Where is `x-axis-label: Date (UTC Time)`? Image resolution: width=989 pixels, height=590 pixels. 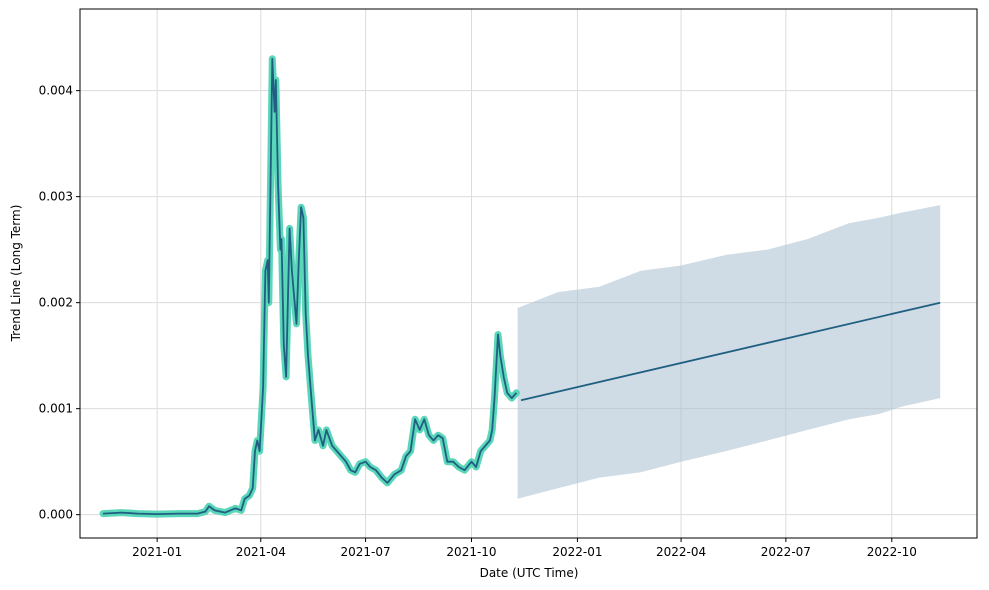
x-axis-label: Date (UTC Time) is located at coordinates (529, 573).